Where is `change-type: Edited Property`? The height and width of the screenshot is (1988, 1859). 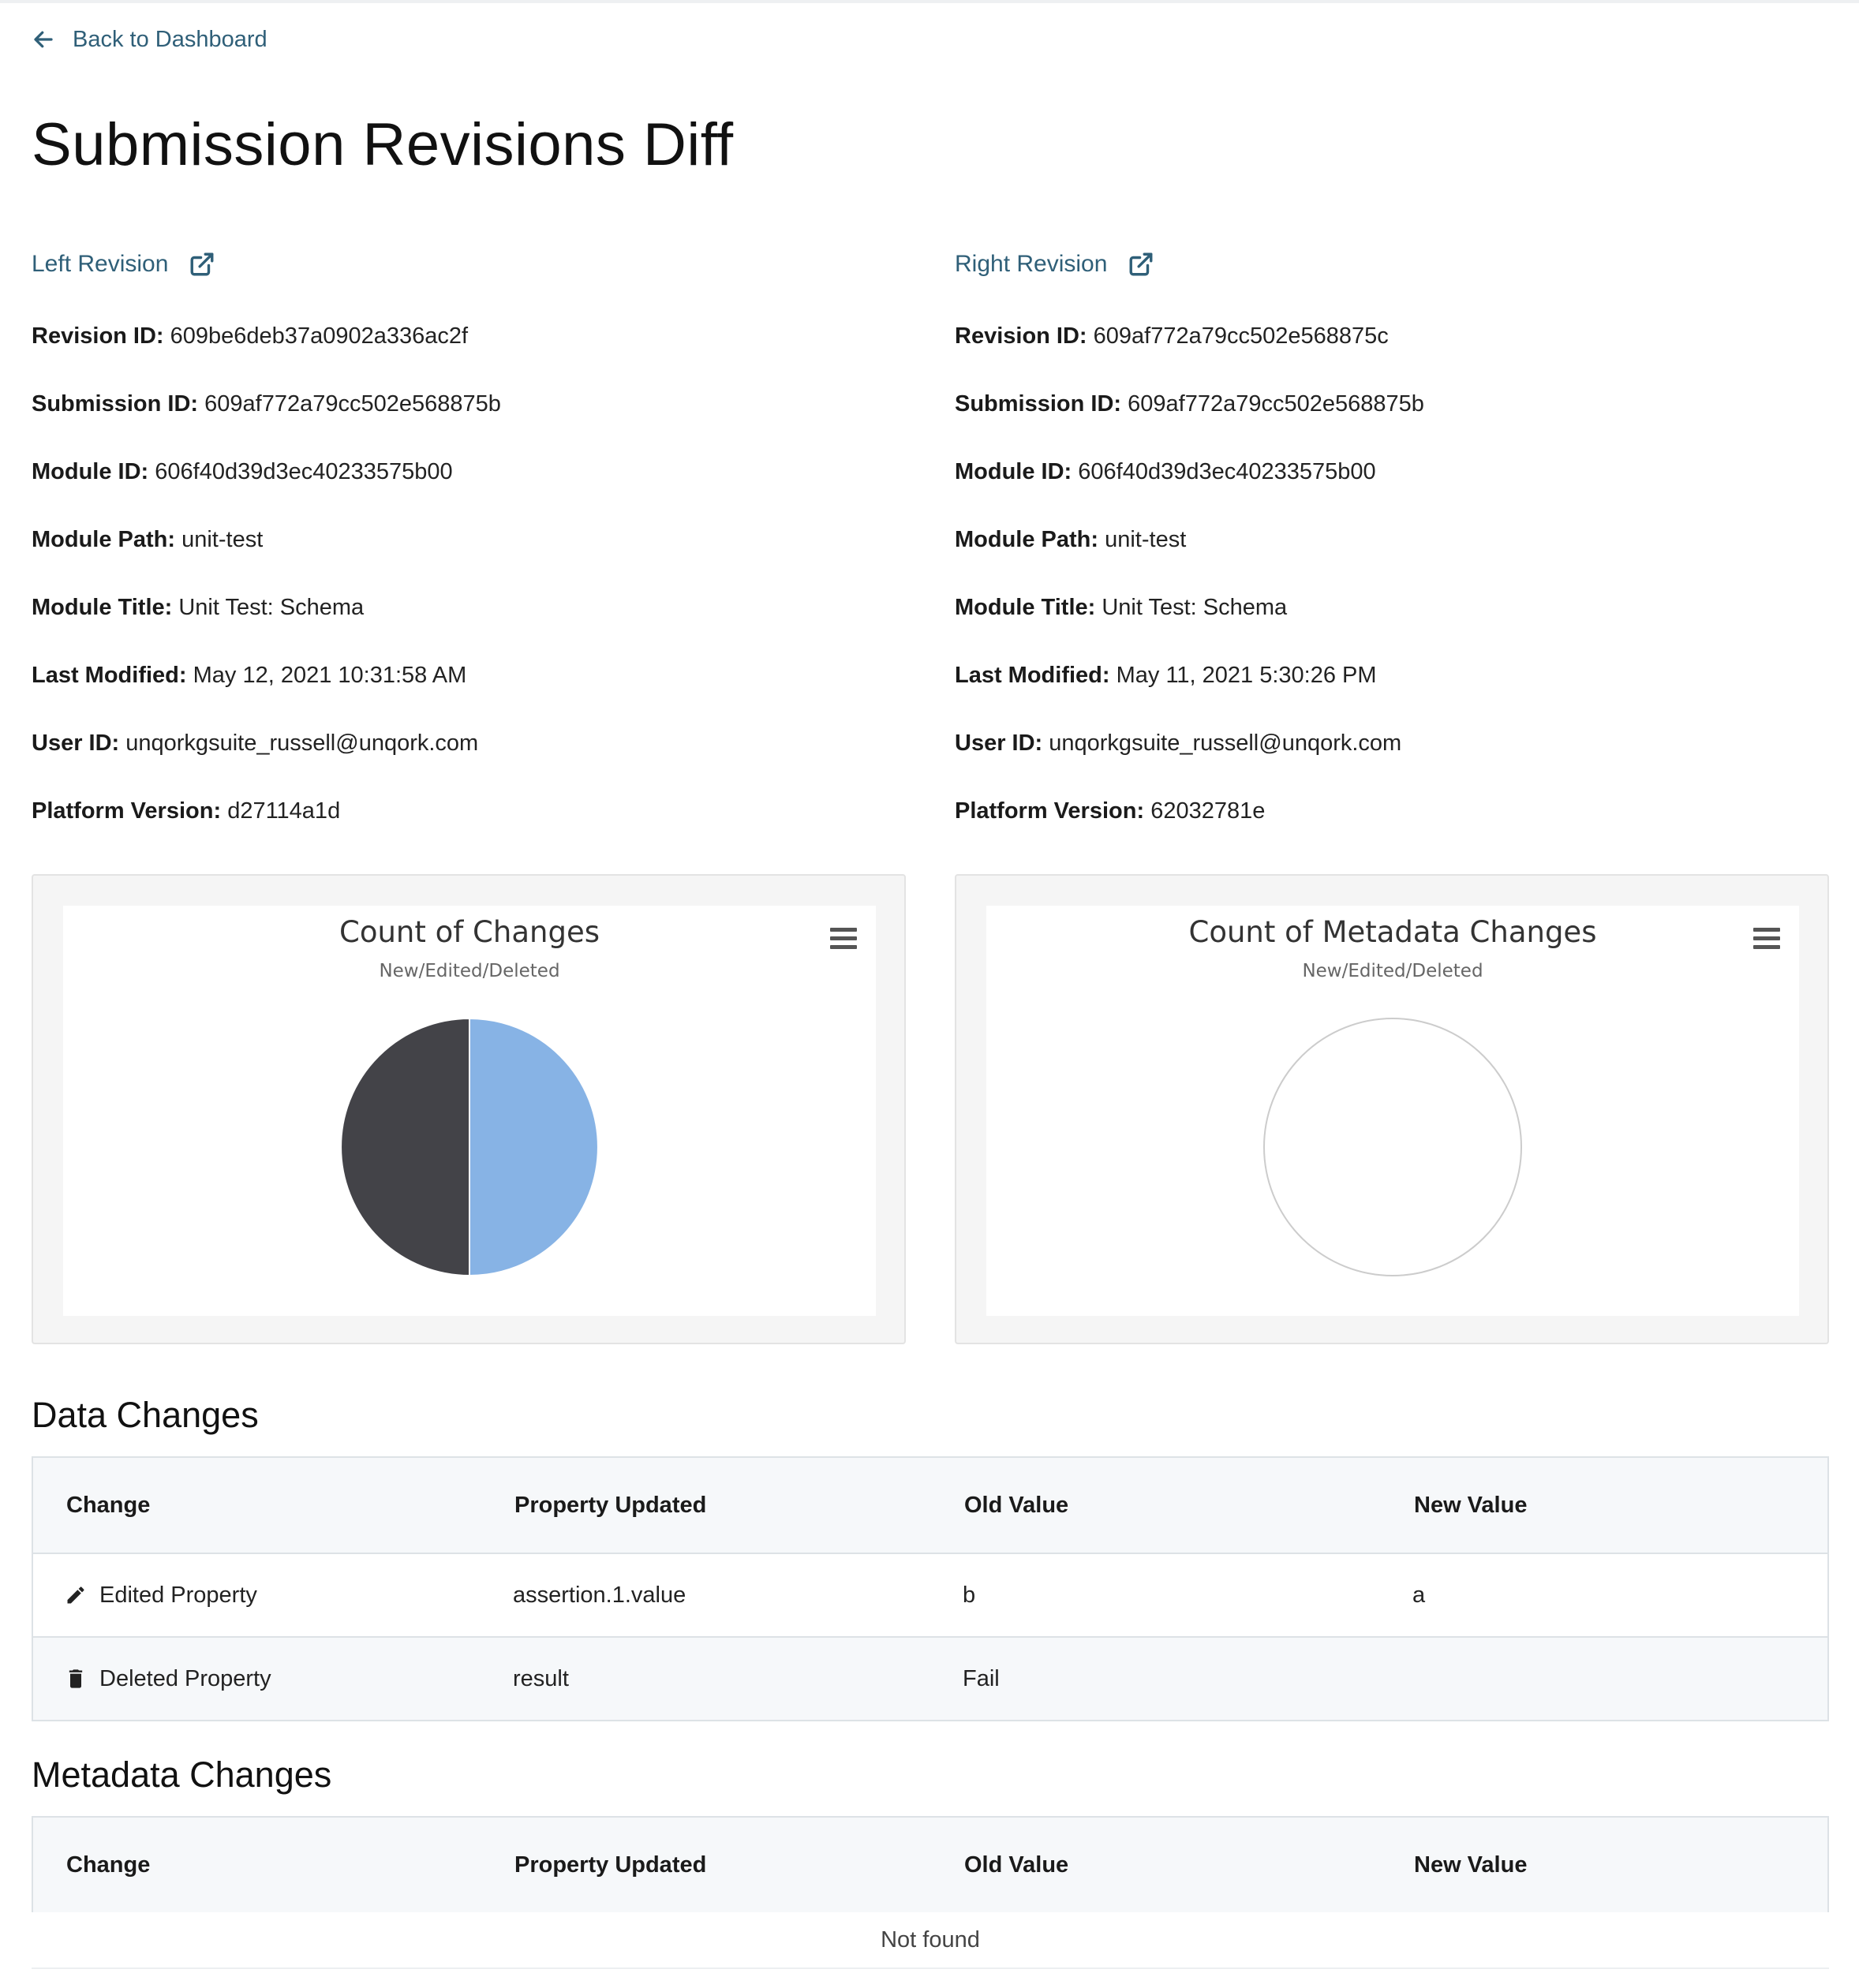
change-type: Edited Property is located at coordinates (178, 1595).